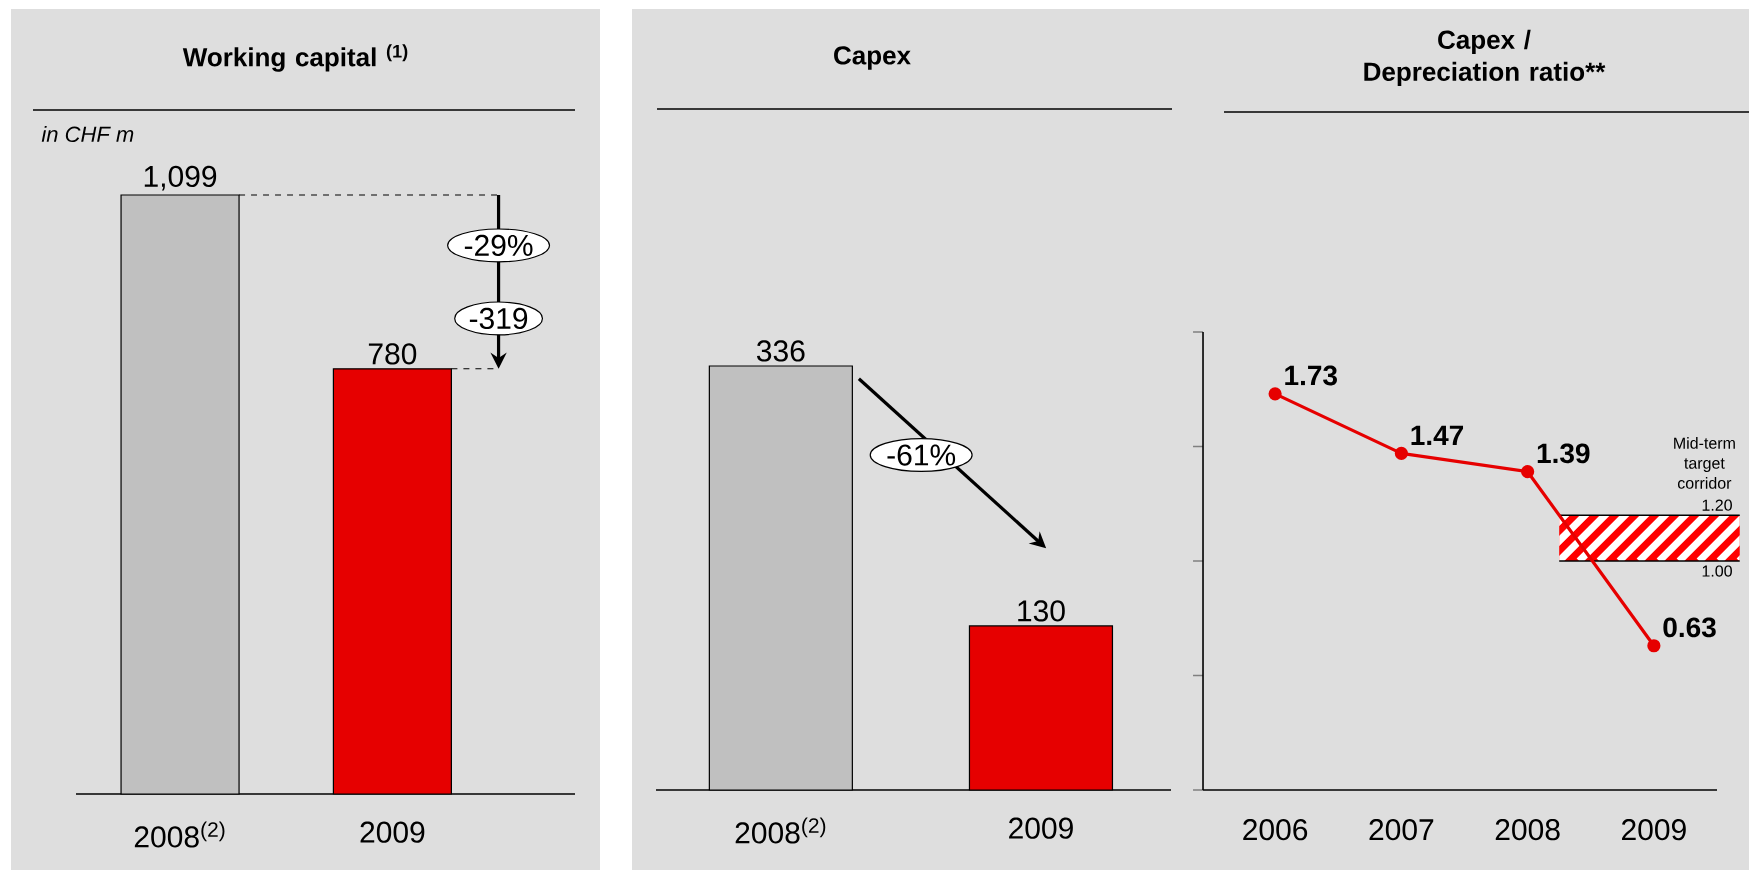  What do you see at coordinates (1041, 611) in the screenshot?
I see `data-label: 130` at bounding box center [1041, 611].